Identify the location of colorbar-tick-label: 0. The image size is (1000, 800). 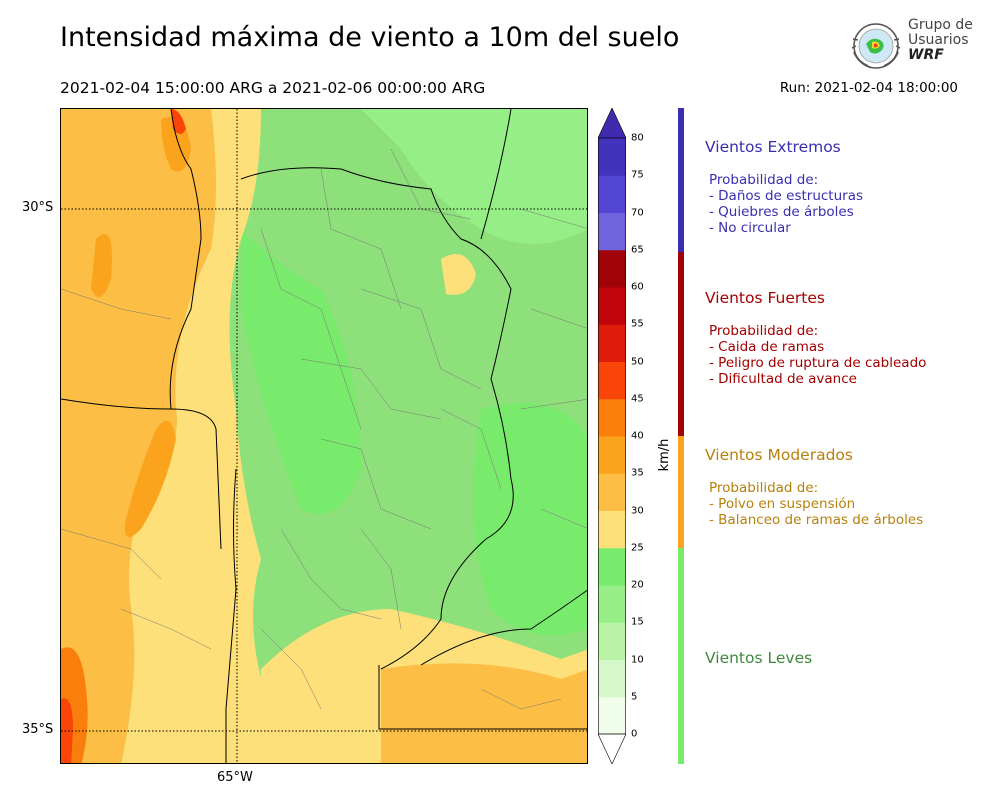
(634, 734).